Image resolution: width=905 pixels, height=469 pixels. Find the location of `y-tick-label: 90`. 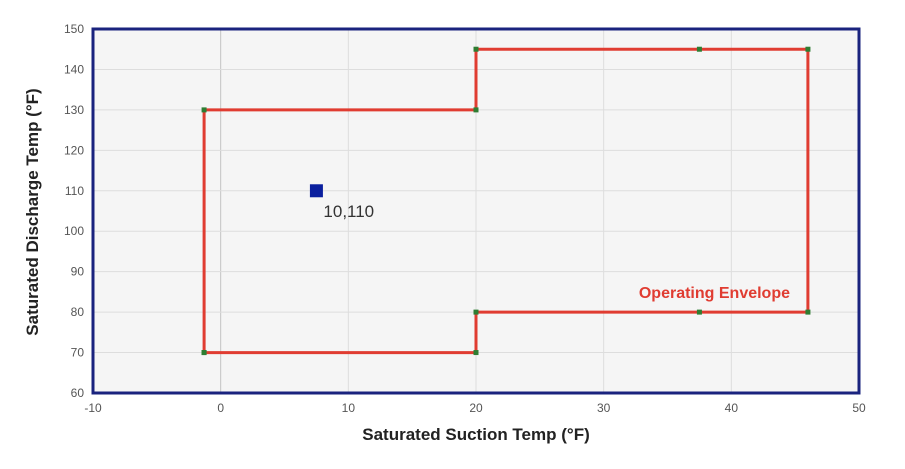

y-tick-label: 90 is located at coordinates (78, 272).